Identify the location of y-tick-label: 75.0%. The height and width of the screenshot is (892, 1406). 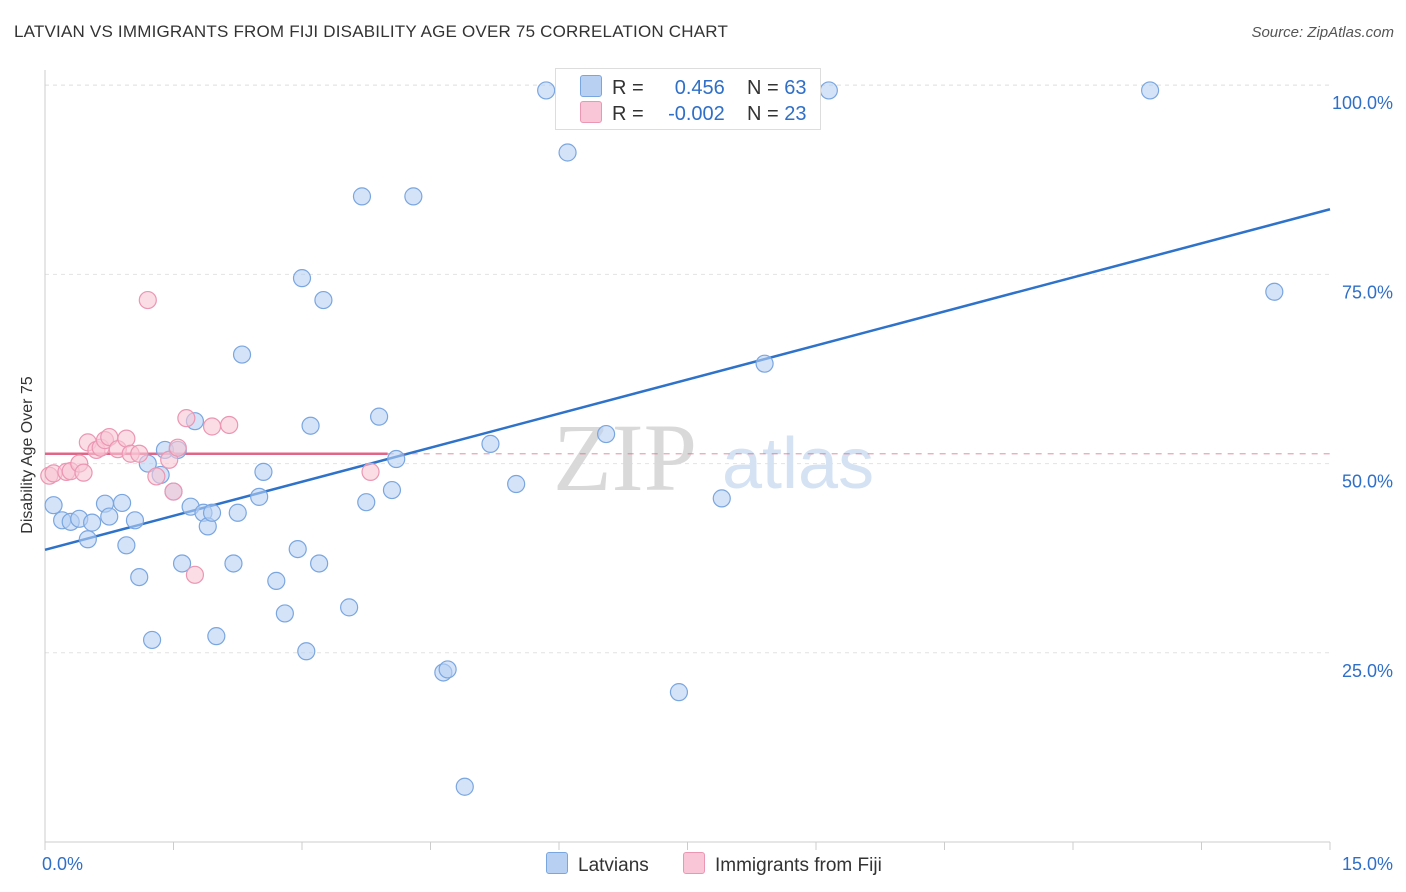
(1367, 292).